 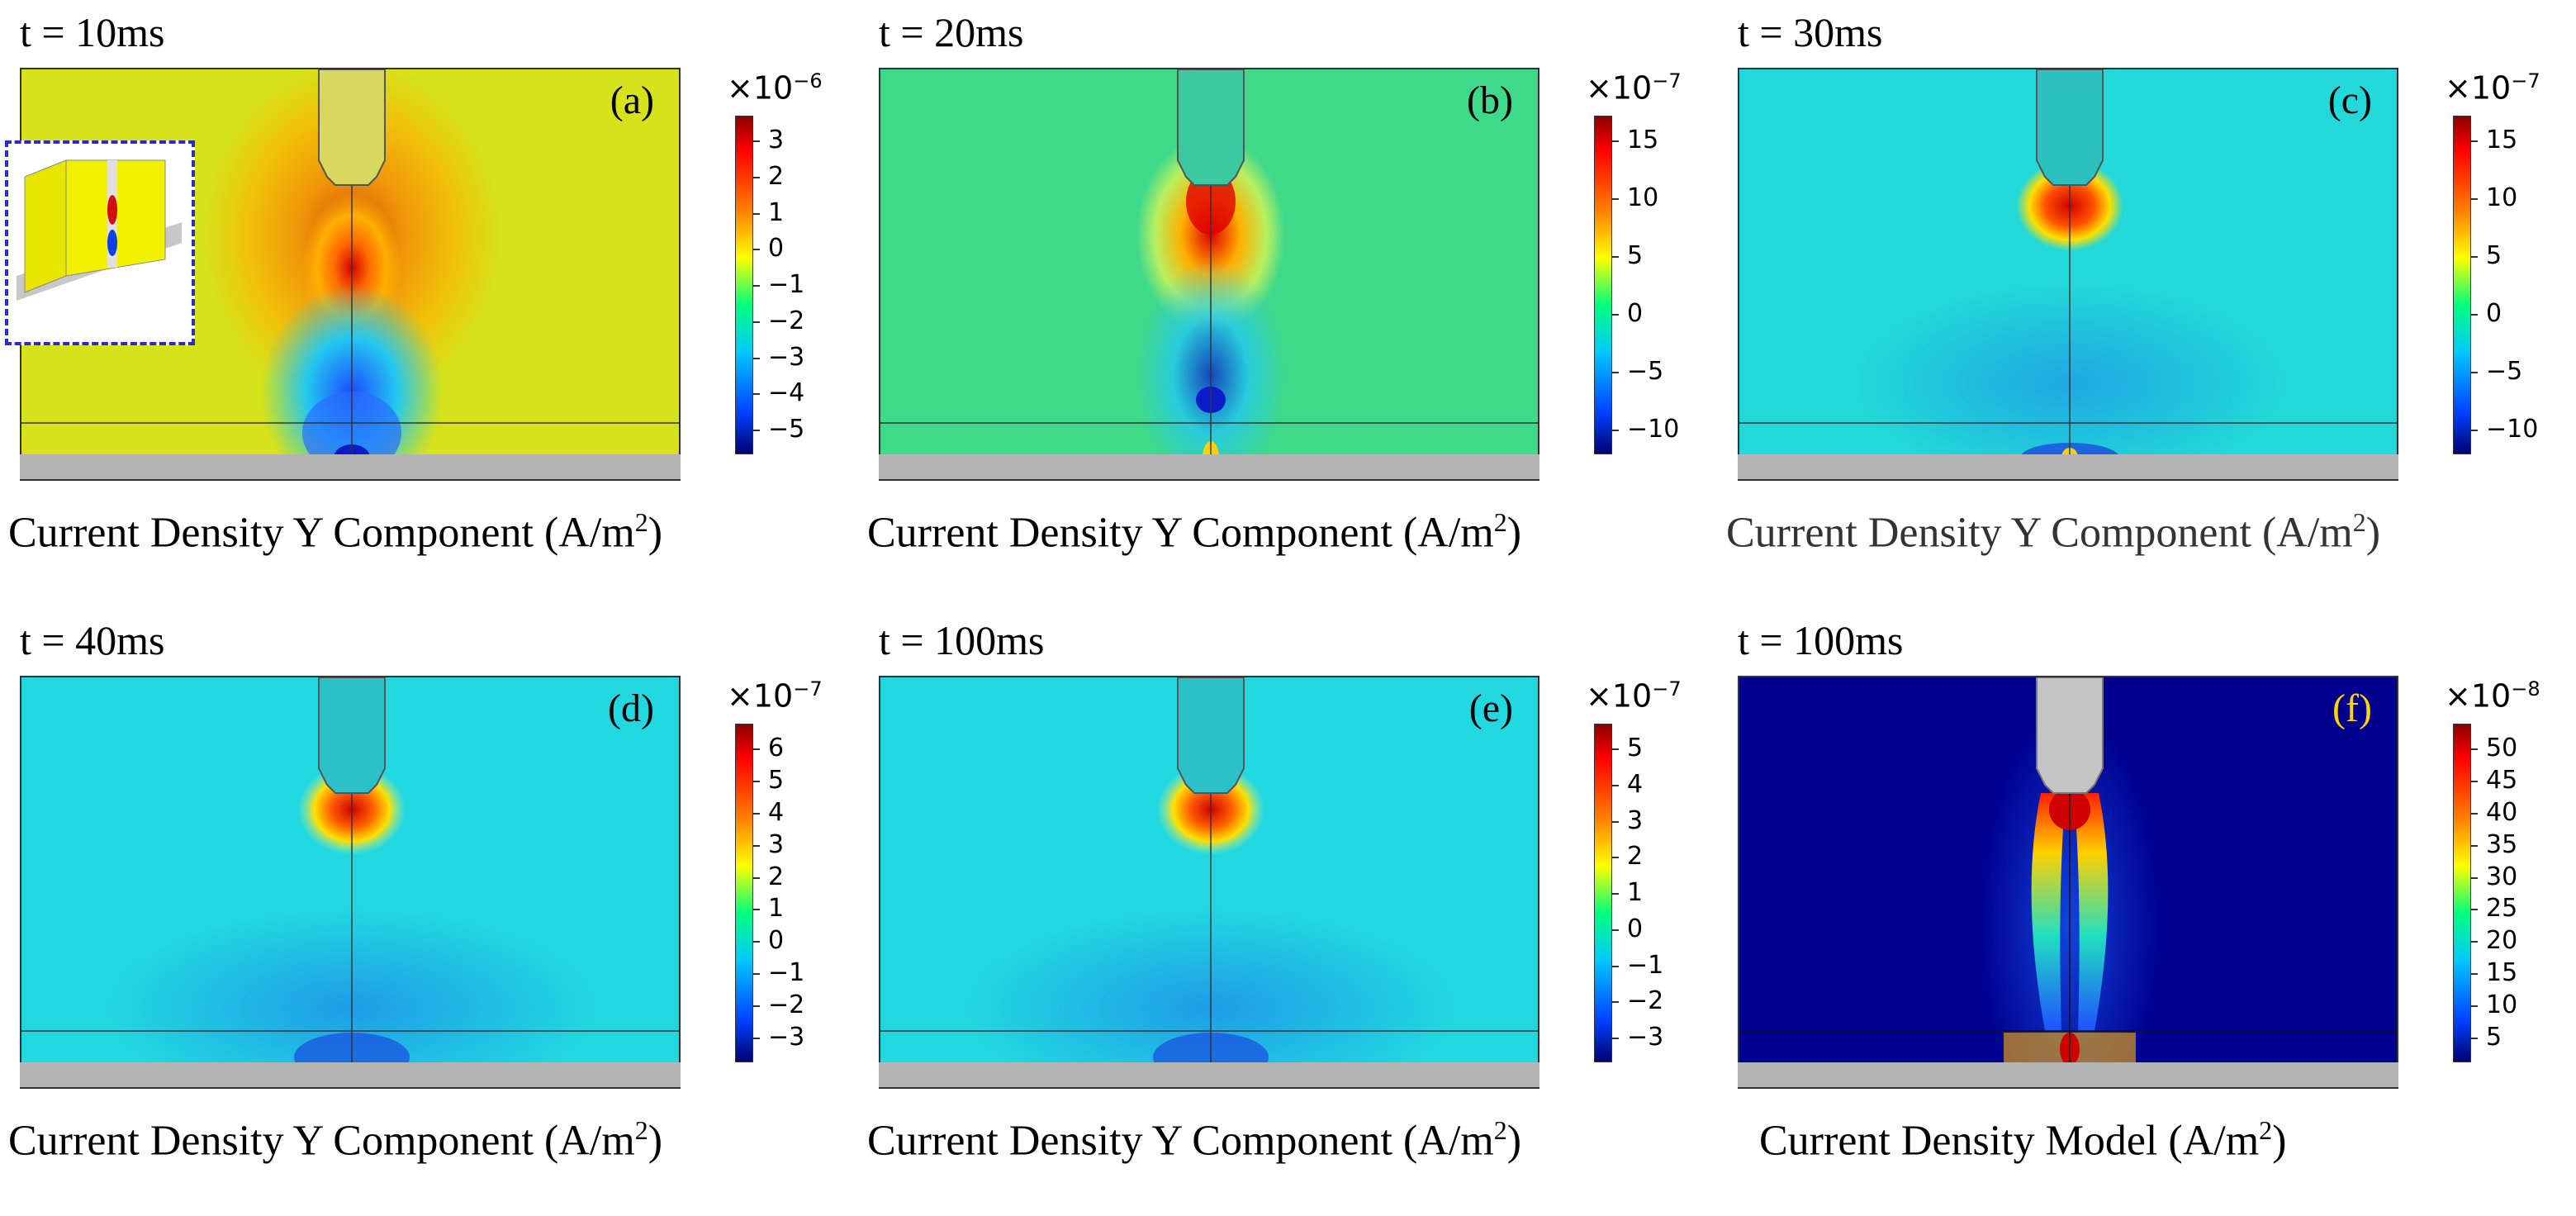 What do you see at coordinates (2494, 877) in the screenshot?
I see `colorbar-tick-label: 30` at bounding box center [2494, 877].